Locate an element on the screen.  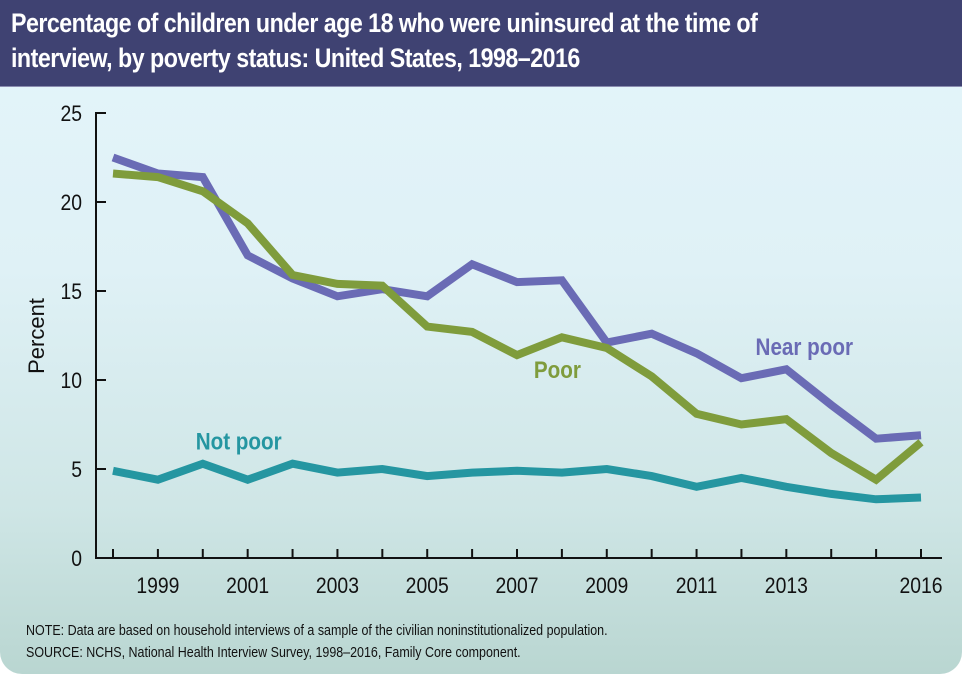
x-tick-label: 2011 is located at coordinates (697, 586).